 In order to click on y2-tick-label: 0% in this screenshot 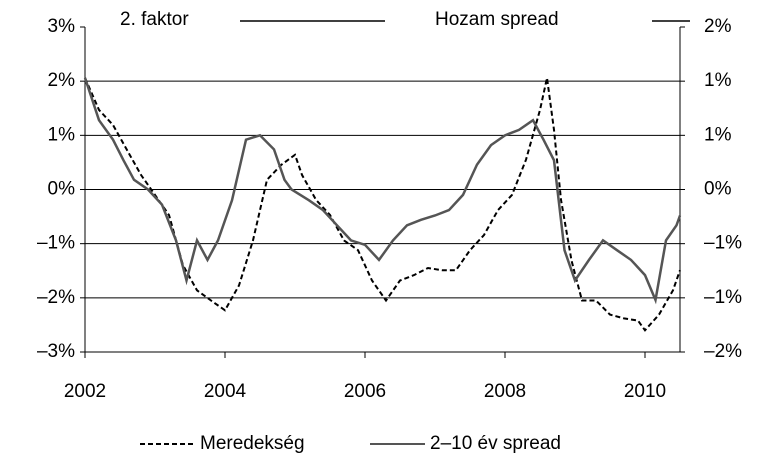, I will do `click(718, 189)`.